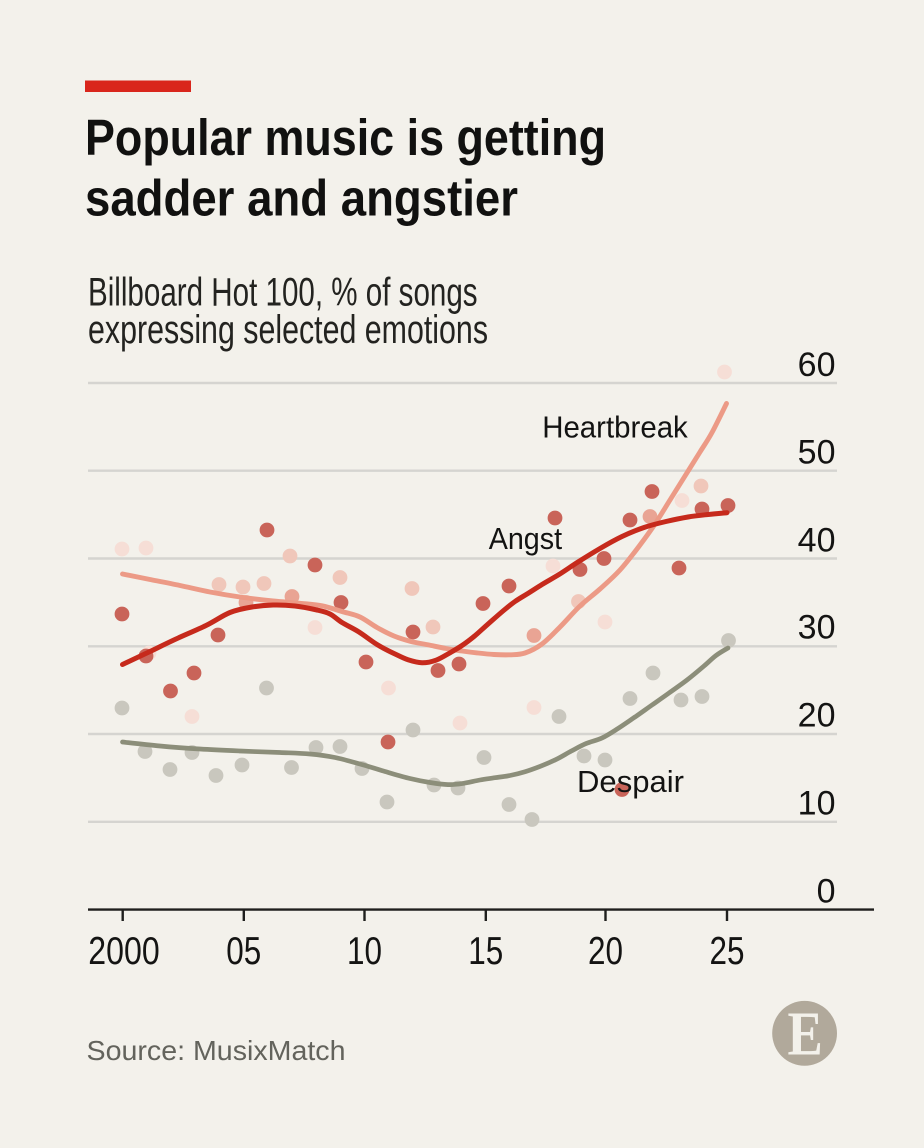 The height and width of the screenshot is (1148, 924). What do you see at coordinates (817, 628) in the screenshot?
I see `svg-text: 30` at bounding box center [817, 628].